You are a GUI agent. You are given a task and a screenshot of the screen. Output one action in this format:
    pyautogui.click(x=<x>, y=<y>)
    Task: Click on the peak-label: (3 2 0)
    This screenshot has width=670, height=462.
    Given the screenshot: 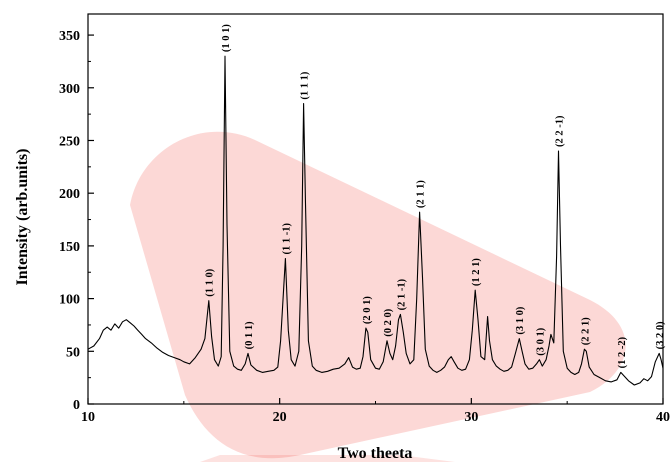 What is the action you would take?
    pyautogui.click(x=660, y=335)
    